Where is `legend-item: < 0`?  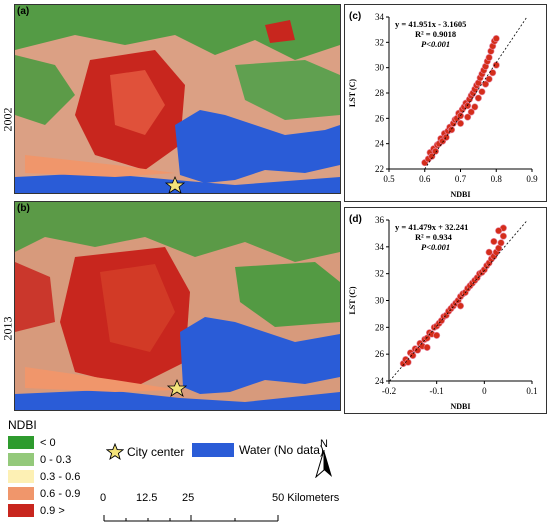
legend-item: < 0 is located at coordinates (63, 442).